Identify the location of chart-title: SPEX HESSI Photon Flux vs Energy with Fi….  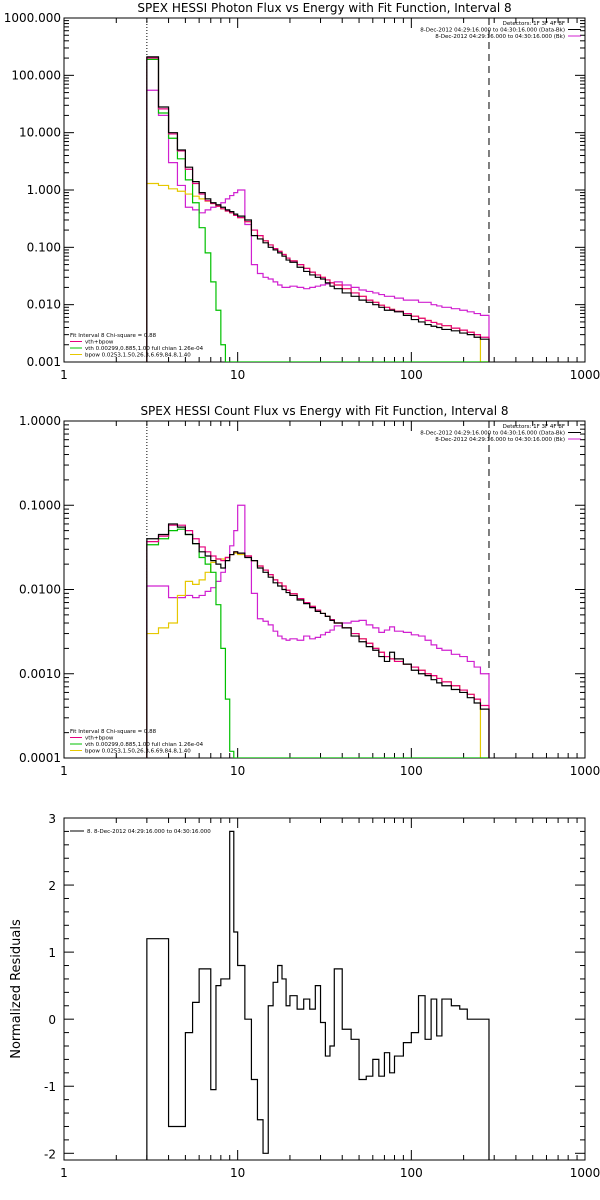
(324, 8).